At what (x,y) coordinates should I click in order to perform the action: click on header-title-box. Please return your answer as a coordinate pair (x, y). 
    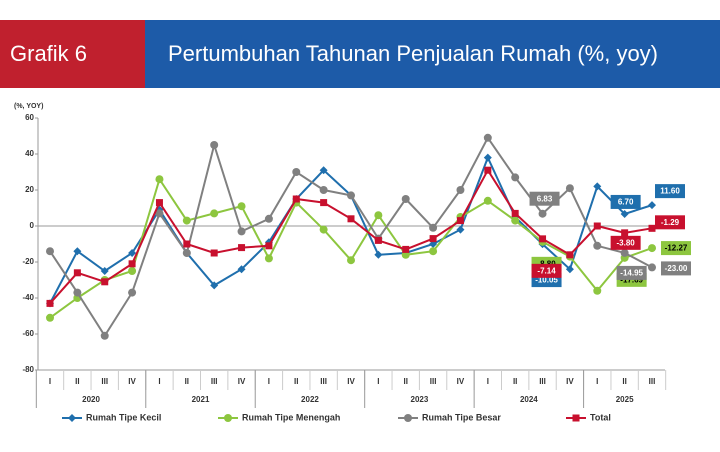
    Looking at the image, I should click on (432, 54).